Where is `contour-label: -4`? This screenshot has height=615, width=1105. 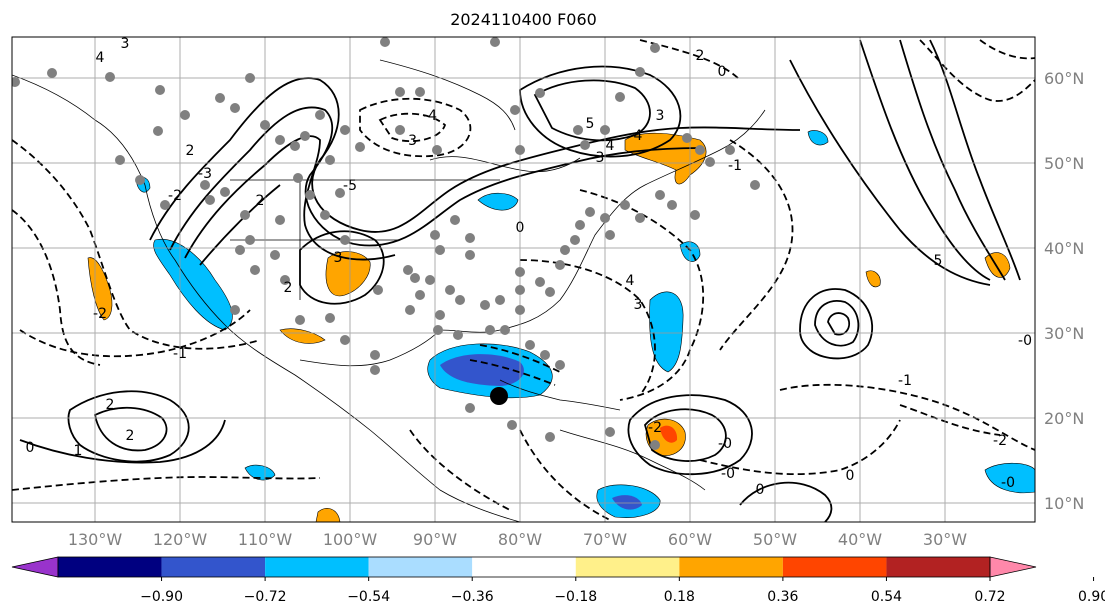 contour-label: -4 is located at coordinates (430, 116).